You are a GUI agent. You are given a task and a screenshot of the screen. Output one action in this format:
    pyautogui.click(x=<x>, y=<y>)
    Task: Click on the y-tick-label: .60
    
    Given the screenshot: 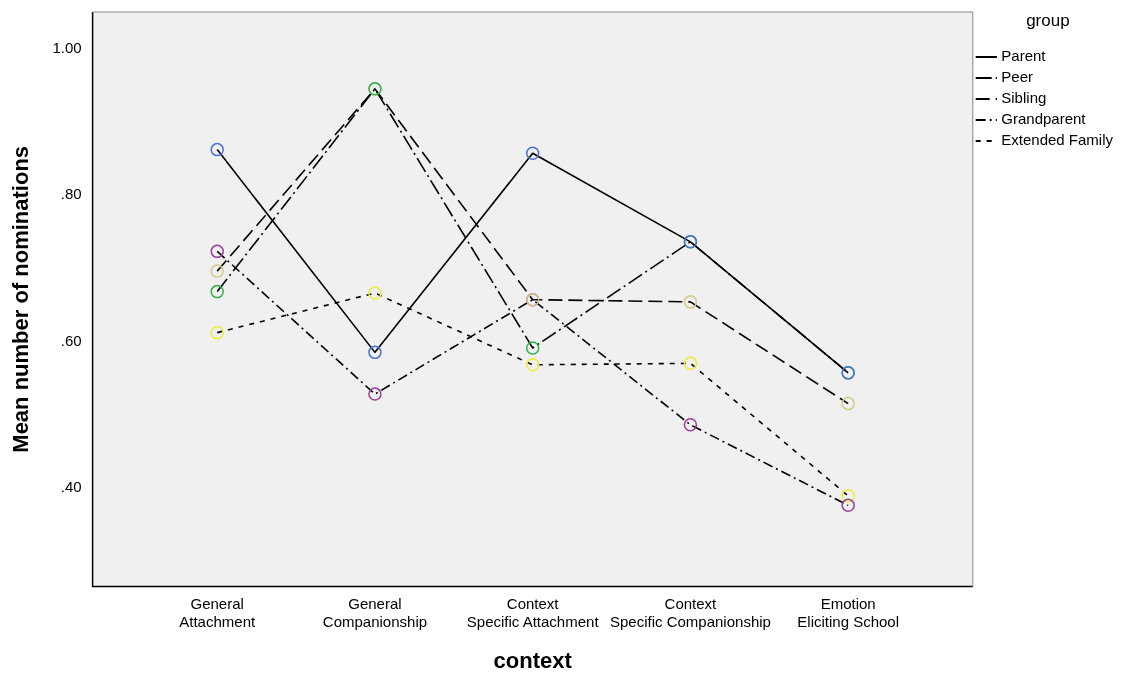 What is the action you would take?
    pyautogui.click(x=71, y=340)
    